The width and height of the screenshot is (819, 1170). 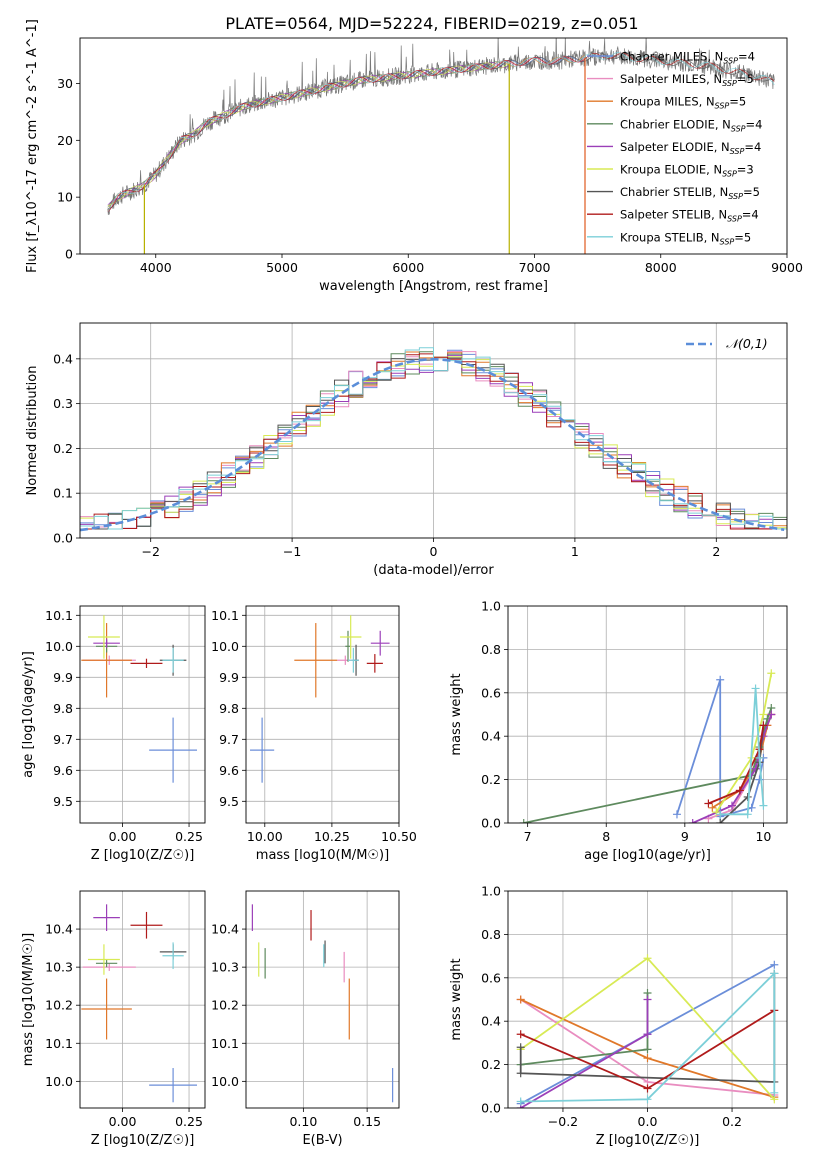 I want to click on y-tick-label: 10.3, so click(x=225, y=967).